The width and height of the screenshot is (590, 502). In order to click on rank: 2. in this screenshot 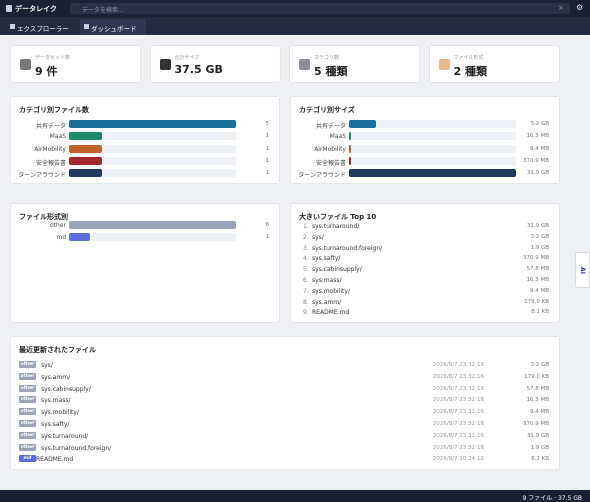, I will do `click(306, 237)`.